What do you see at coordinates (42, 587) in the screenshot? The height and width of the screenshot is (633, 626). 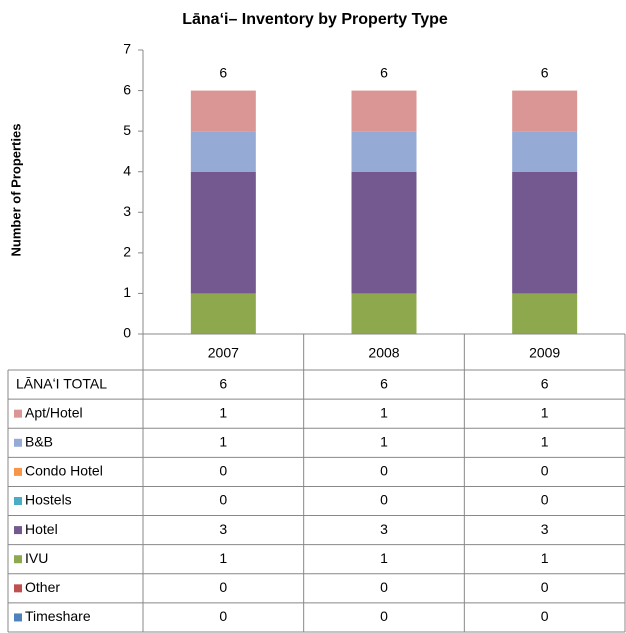 I see `legend-label: Other` at bounding box center [42, 587].